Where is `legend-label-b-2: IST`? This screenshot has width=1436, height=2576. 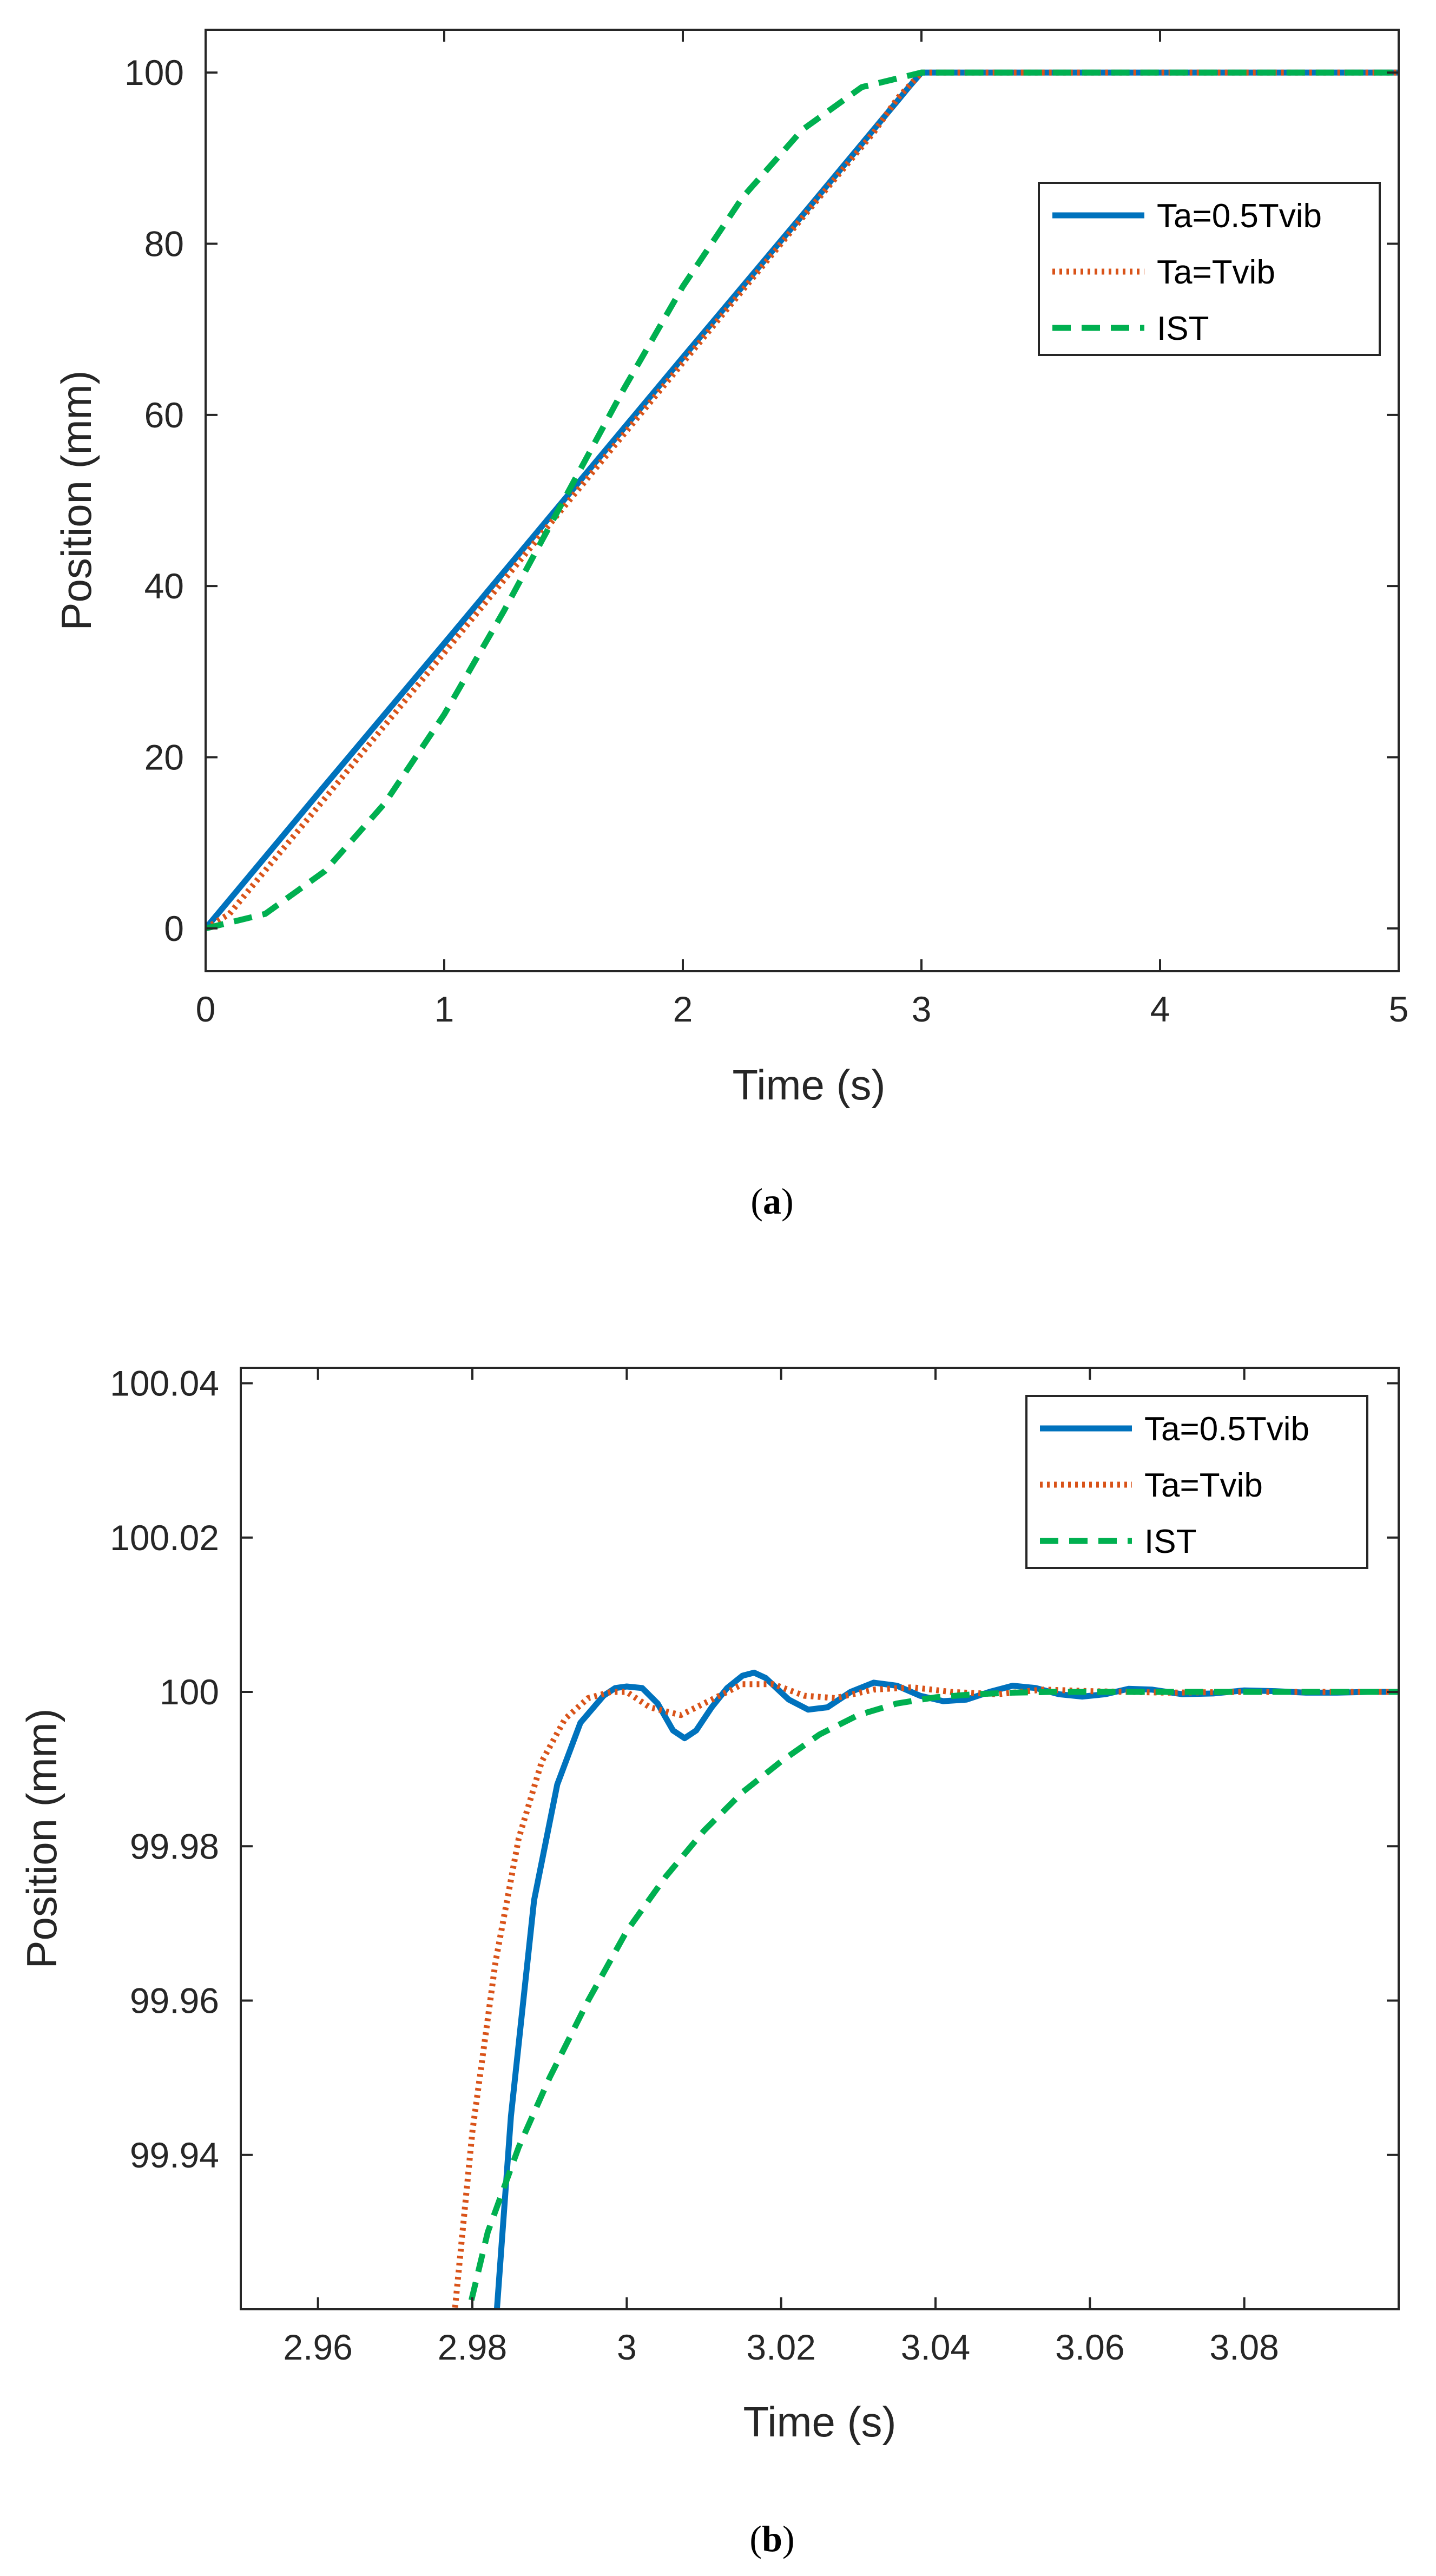
legend-label-b-2: IST is located at coordinates (1170, 1541).